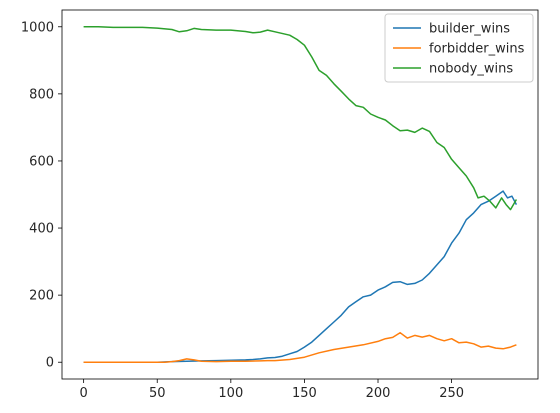  What do you see at coordinates (451, 393) in the screenshot?
I see `x-tick-label: 250` at bounding box center [451, 393].